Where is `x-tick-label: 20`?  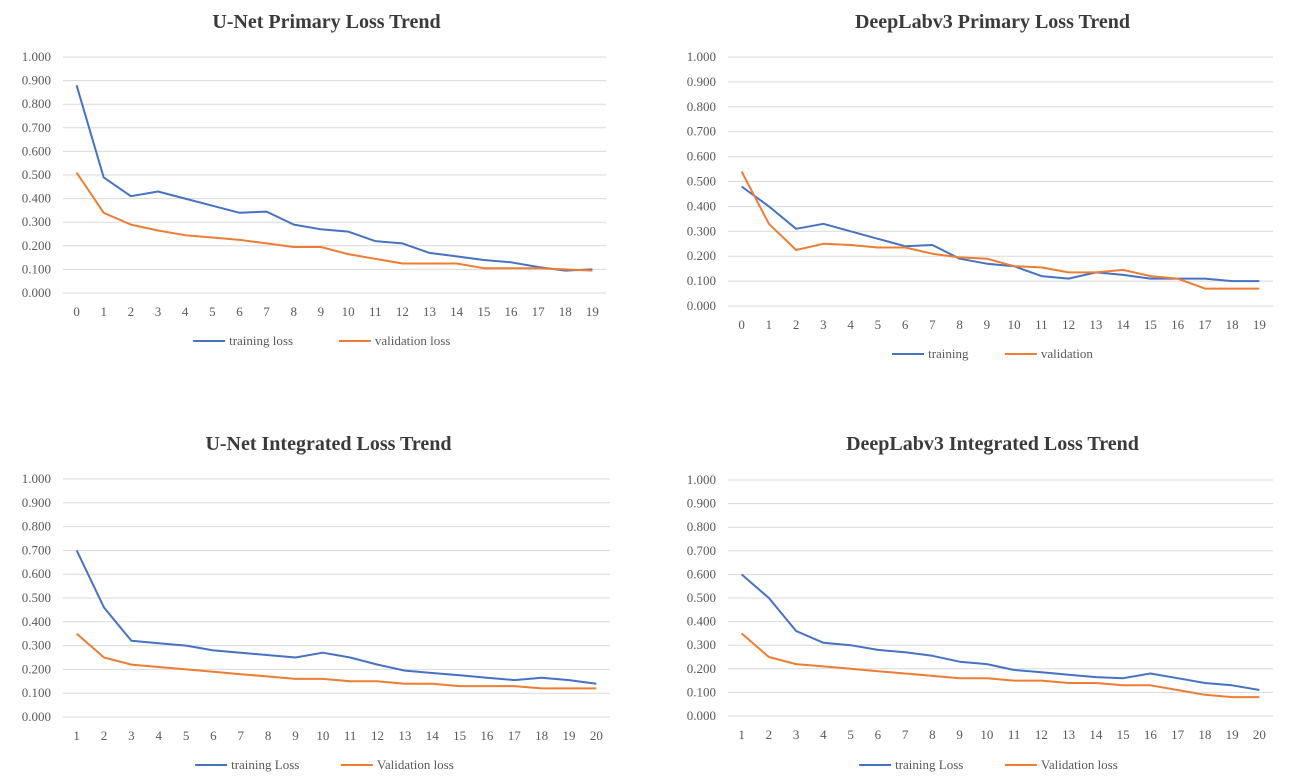 x-tick-label: 20 is located at coordinates (1259, 734).